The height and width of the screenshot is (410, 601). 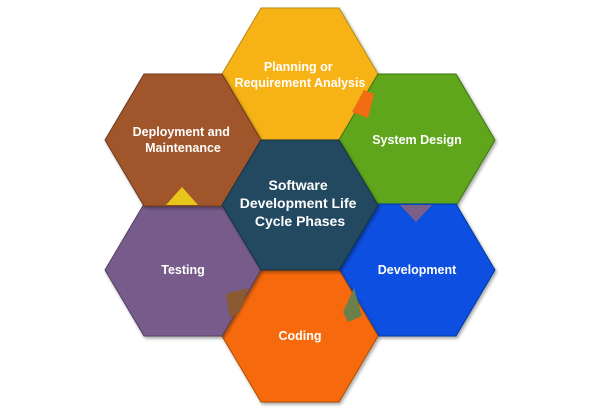 What do you see at coordinates (416, 213) in the screenshot?
I see `system-design-to-development-arrow-icon` at bounding box center [416, 213].